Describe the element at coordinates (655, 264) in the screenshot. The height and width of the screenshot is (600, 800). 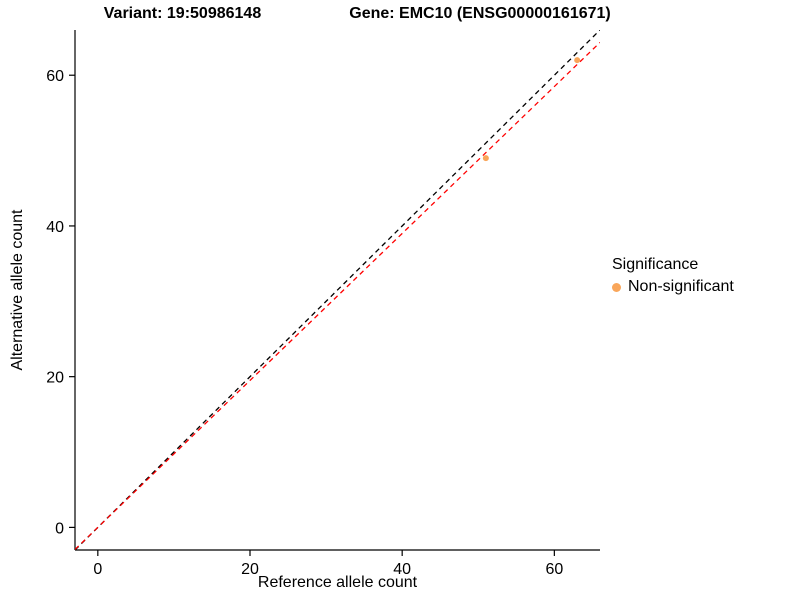
I see `legend-title: Significance` at that location.